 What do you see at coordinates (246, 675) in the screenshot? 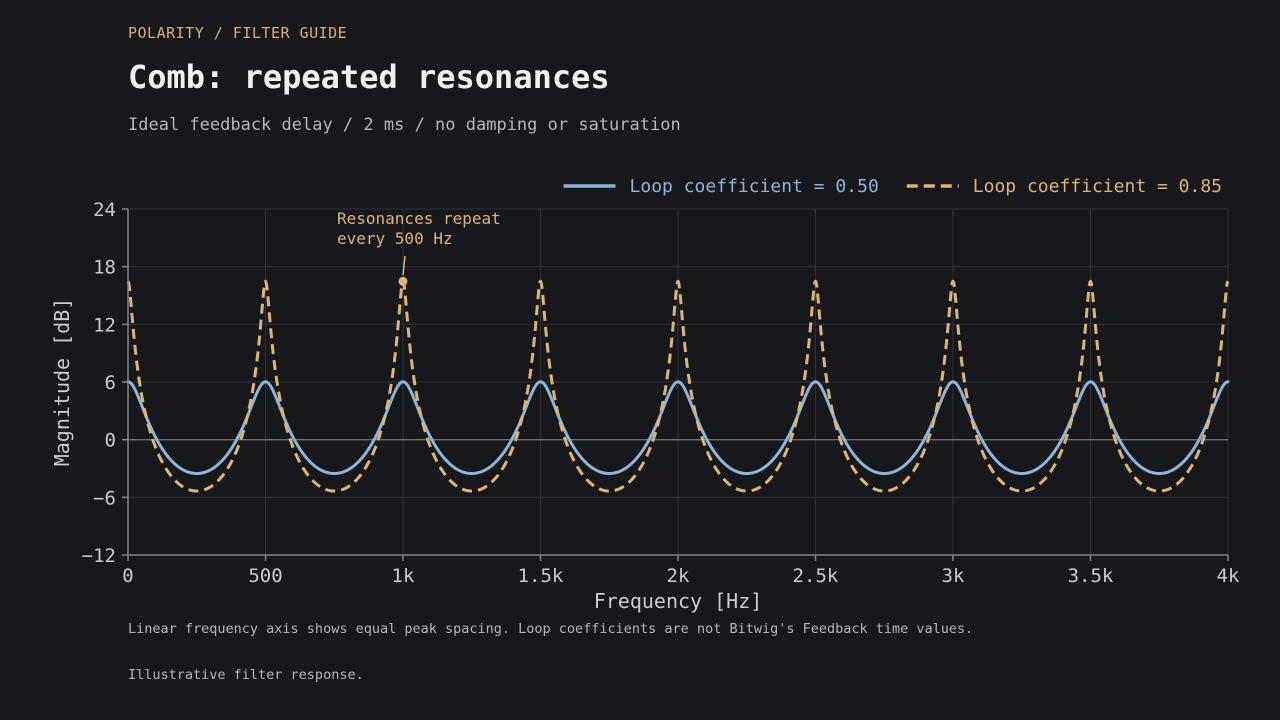
I see `credit-note: Illustrative filter response.` at bounding box center [246, 675].